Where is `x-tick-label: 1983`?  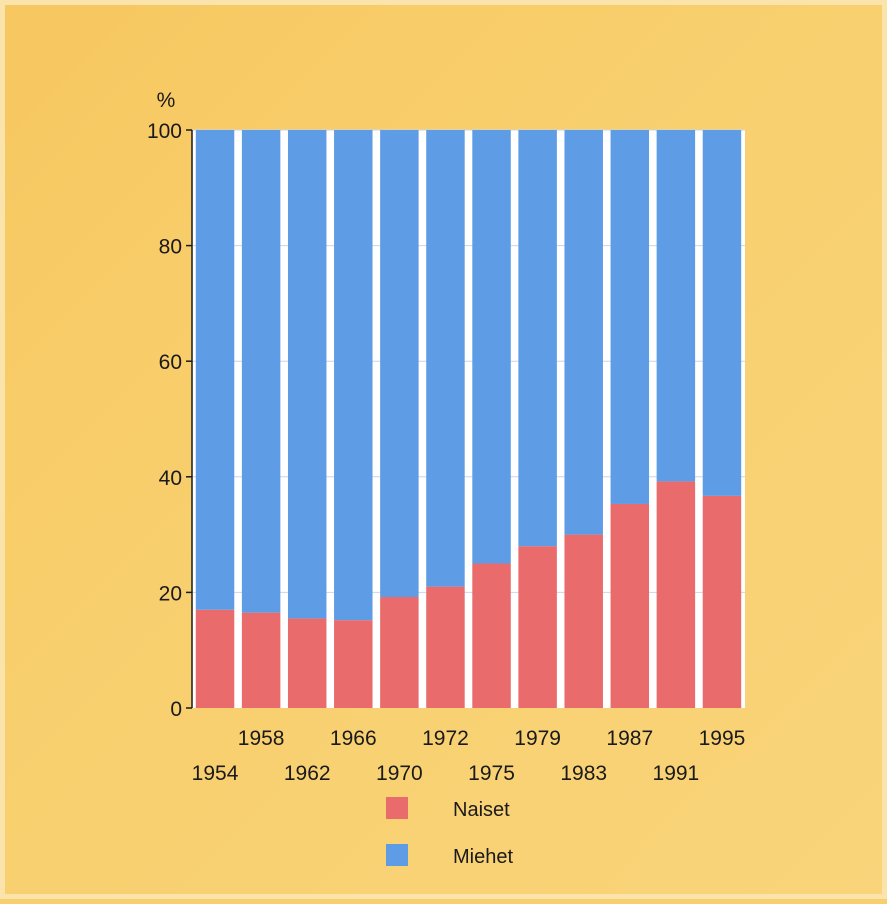 x-tick-label: 1983 is located at coordinates (583, 773).